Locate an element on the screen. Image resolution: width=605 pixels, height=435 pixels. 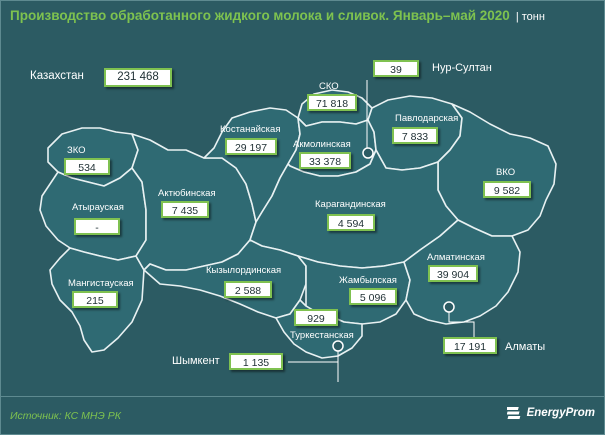
total-label: Казахстан is located at coordinates (57, 76).